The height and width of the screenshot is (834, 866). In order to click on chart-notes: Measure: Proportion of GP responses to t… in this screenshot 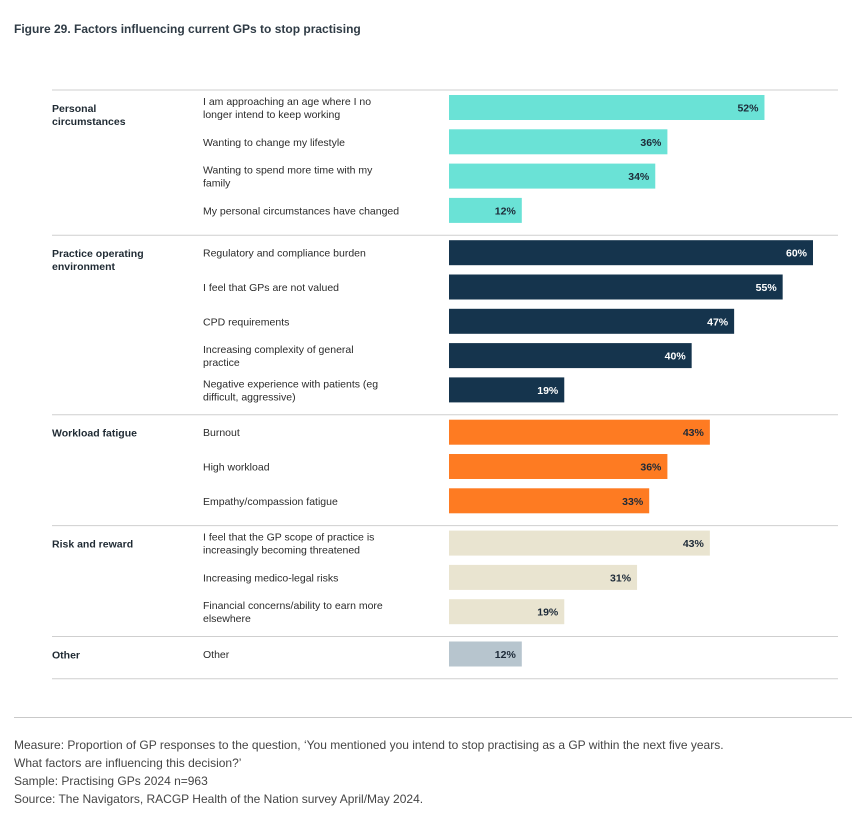, I will do `click(434, 772)`.